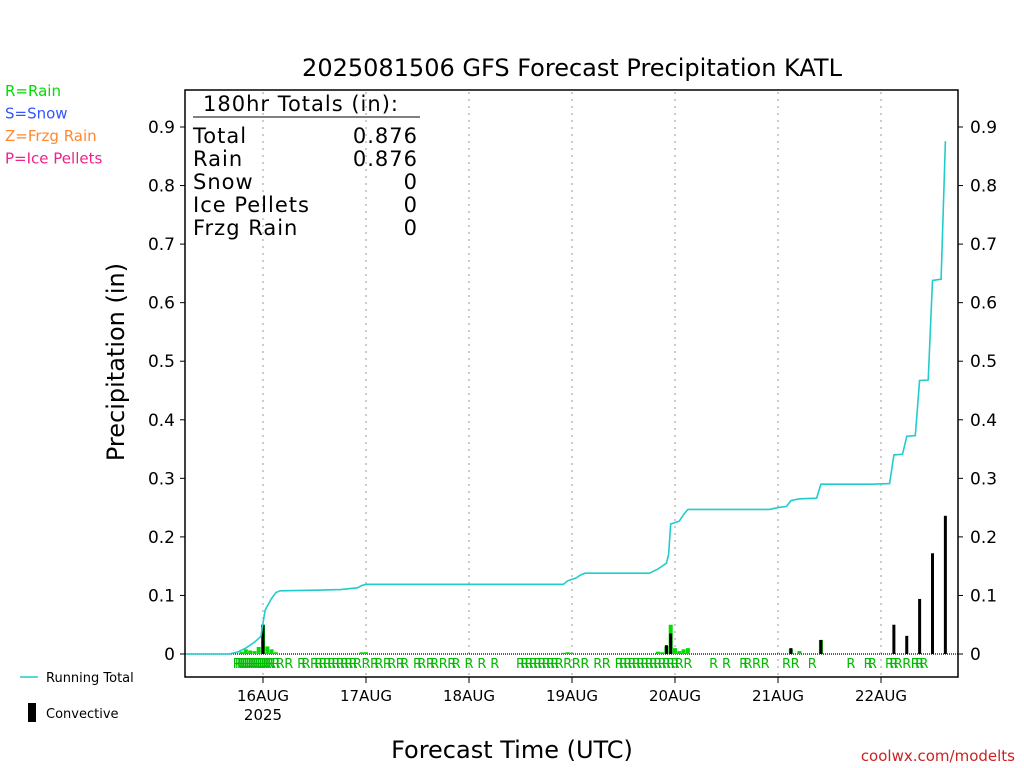 The image size is (1024, 768). What do you see at coordinates (161, 187) in the screenshot?
I see `y-tick-label: 0.8` at bounding box center [161, 187].